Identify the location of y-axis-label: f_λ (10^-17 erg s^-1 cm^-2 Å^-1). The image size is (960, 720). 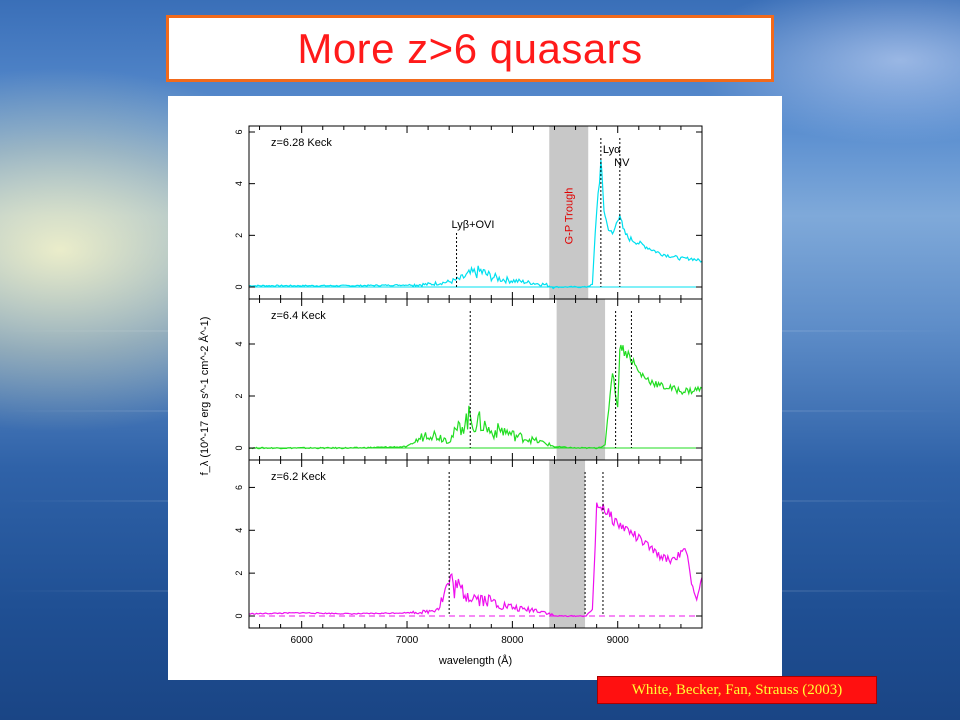
(204, 396).